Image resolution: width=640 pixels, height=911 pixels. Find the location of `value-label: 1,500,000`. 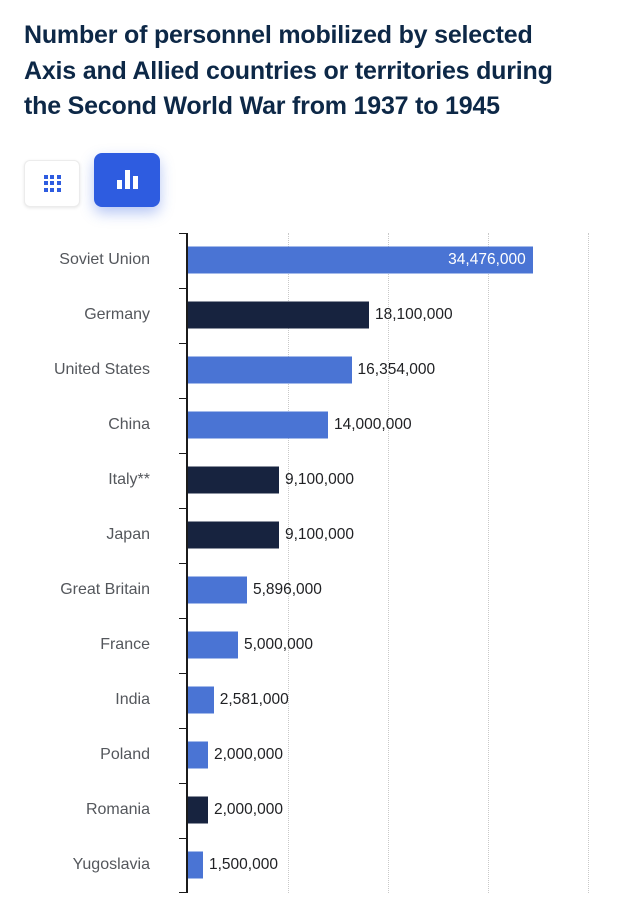

value-label: 1,500,000 is located at coordinates (243, 864).